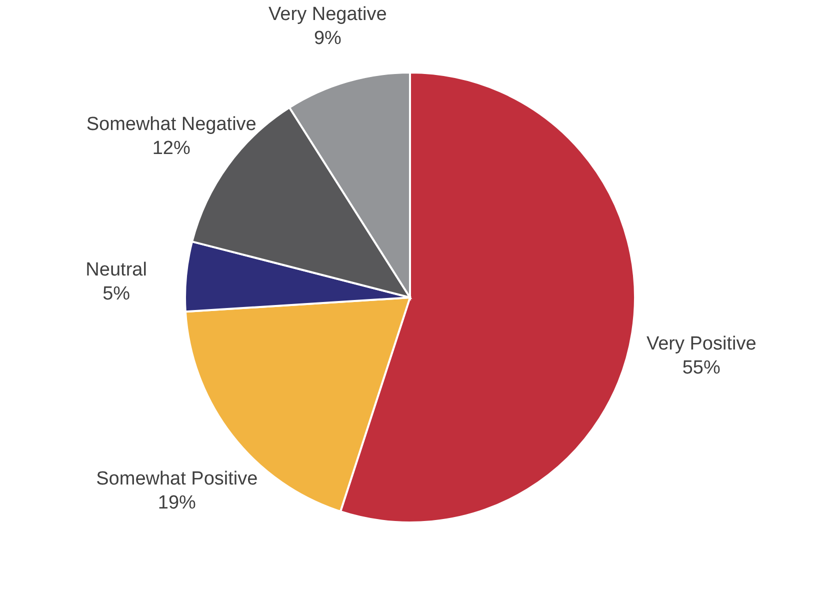 Image resolution: width=820 pixels, height=595 pixels. Describe the element at coordinates (328, 39) in the screenshot. I see `data-label: 9%` at that location.